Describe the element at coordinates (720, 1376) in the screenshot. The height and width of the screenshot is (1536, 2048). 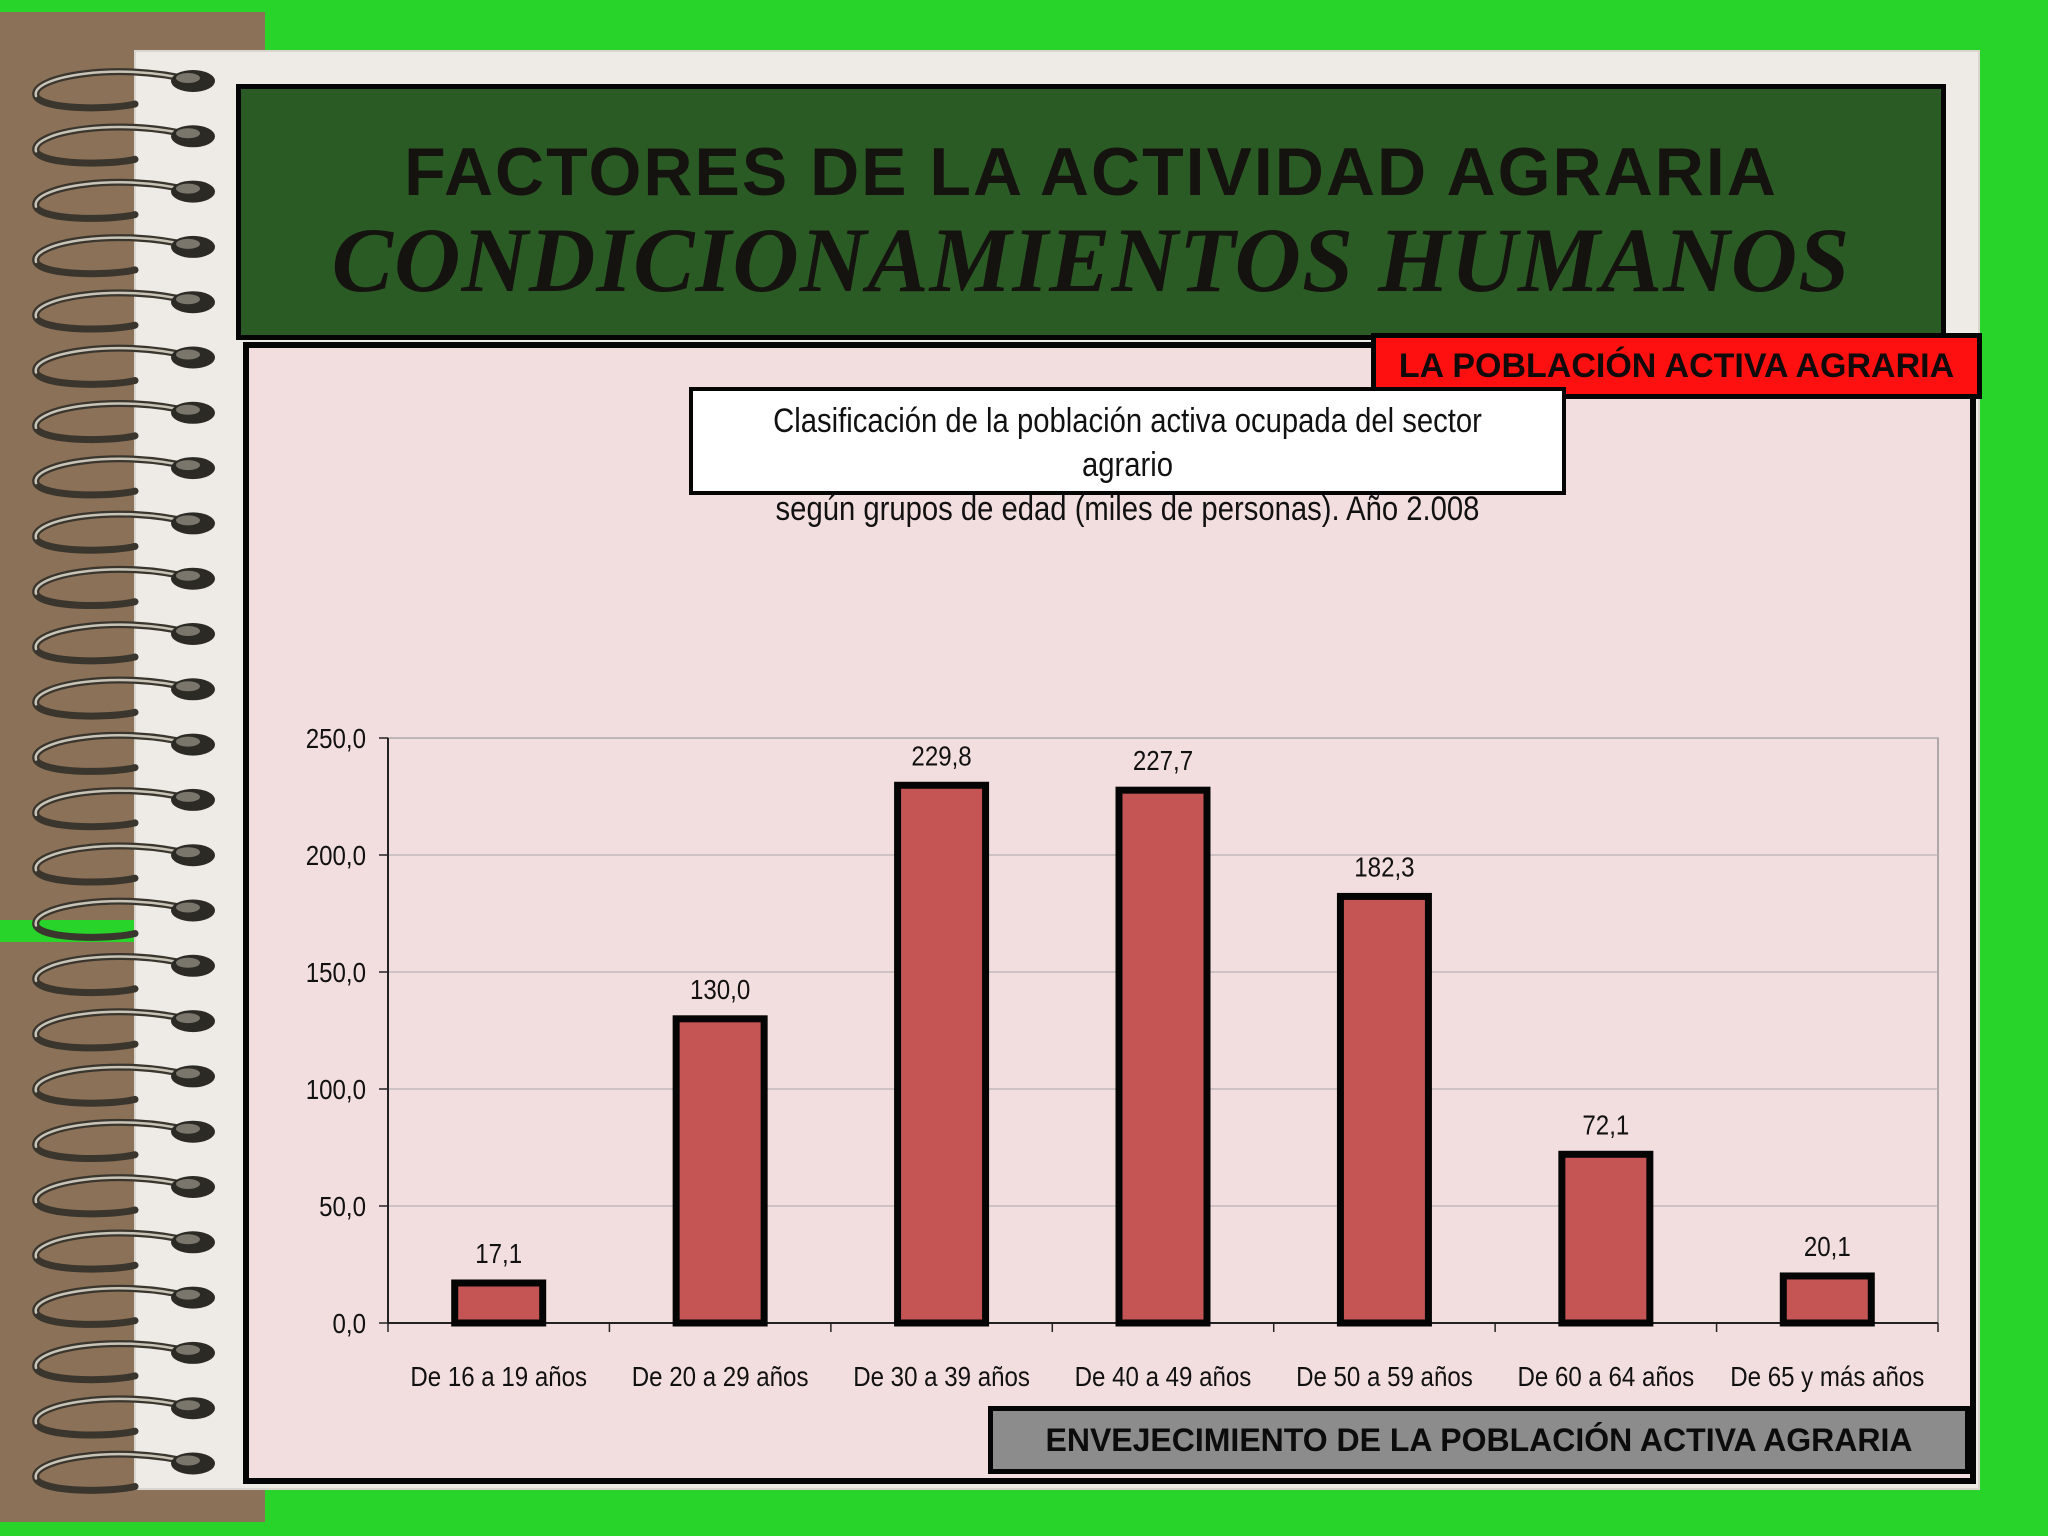
I see `x-tick-label: De 20 a 29 años` at that location.